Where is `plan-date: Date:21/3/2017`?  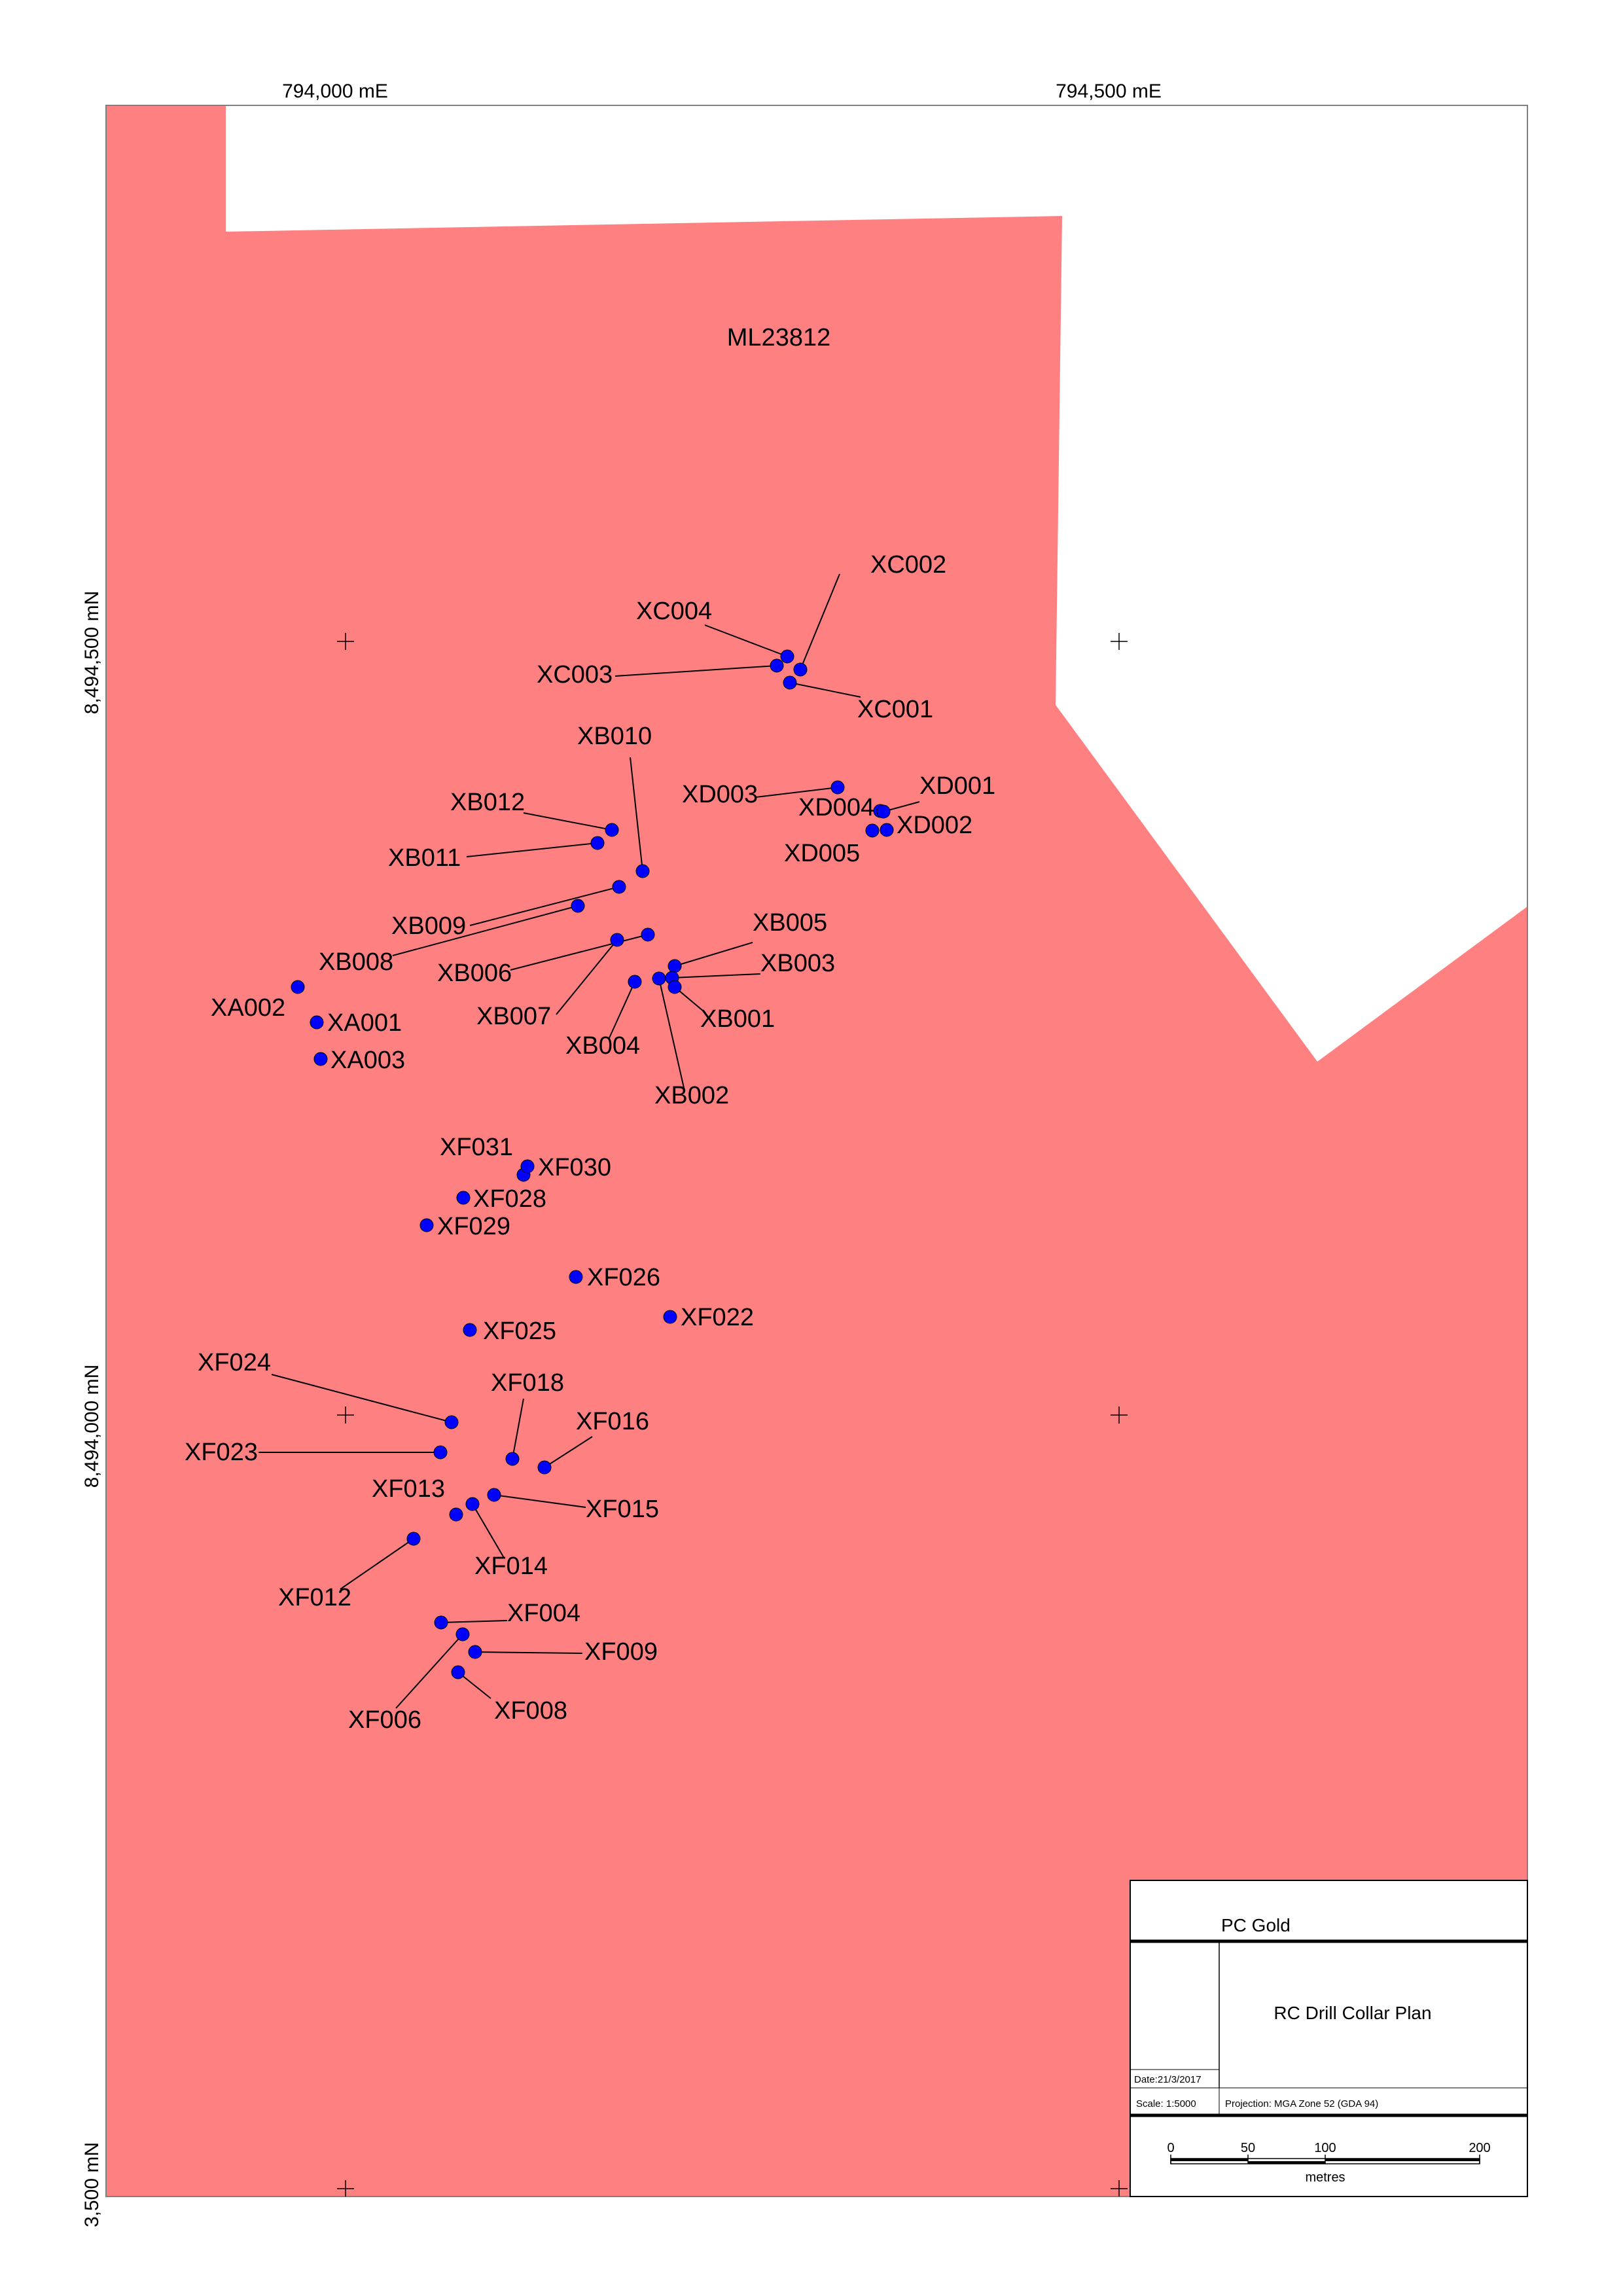 plan-date: Date:21/3/2017 is located at coordinates (1168, 2079).